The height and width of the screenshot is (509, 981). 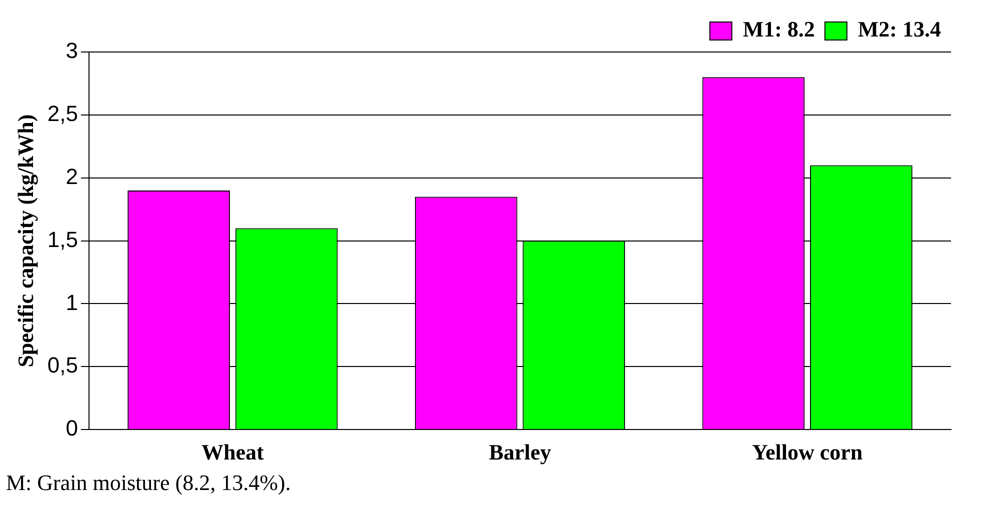 What do you see at coordinates (62, 113) in the screenshot?
I see `y-tick-label: 2,5` at bounding box center [62, 113].